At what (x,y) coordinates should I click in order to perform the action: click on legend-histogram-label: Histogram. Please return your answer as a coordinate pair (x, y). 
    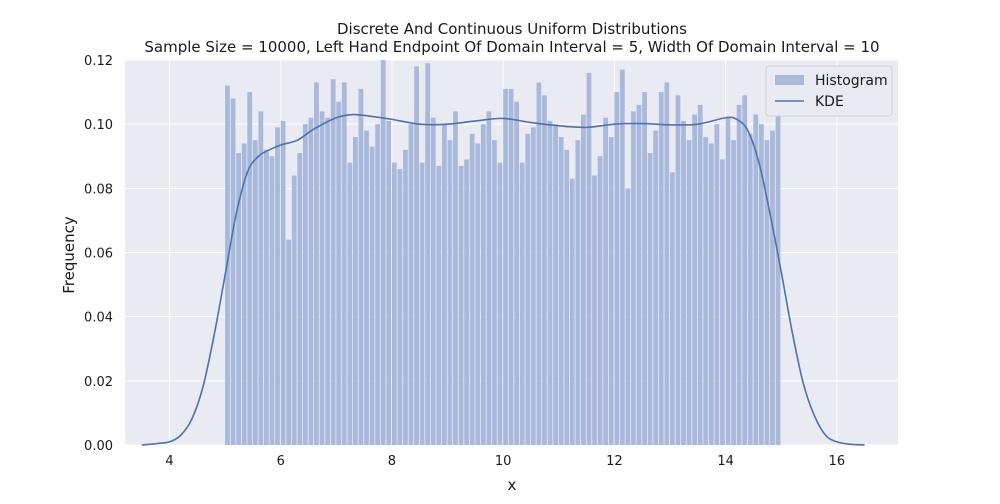
    Looking at the image, I should click on (851, 81).